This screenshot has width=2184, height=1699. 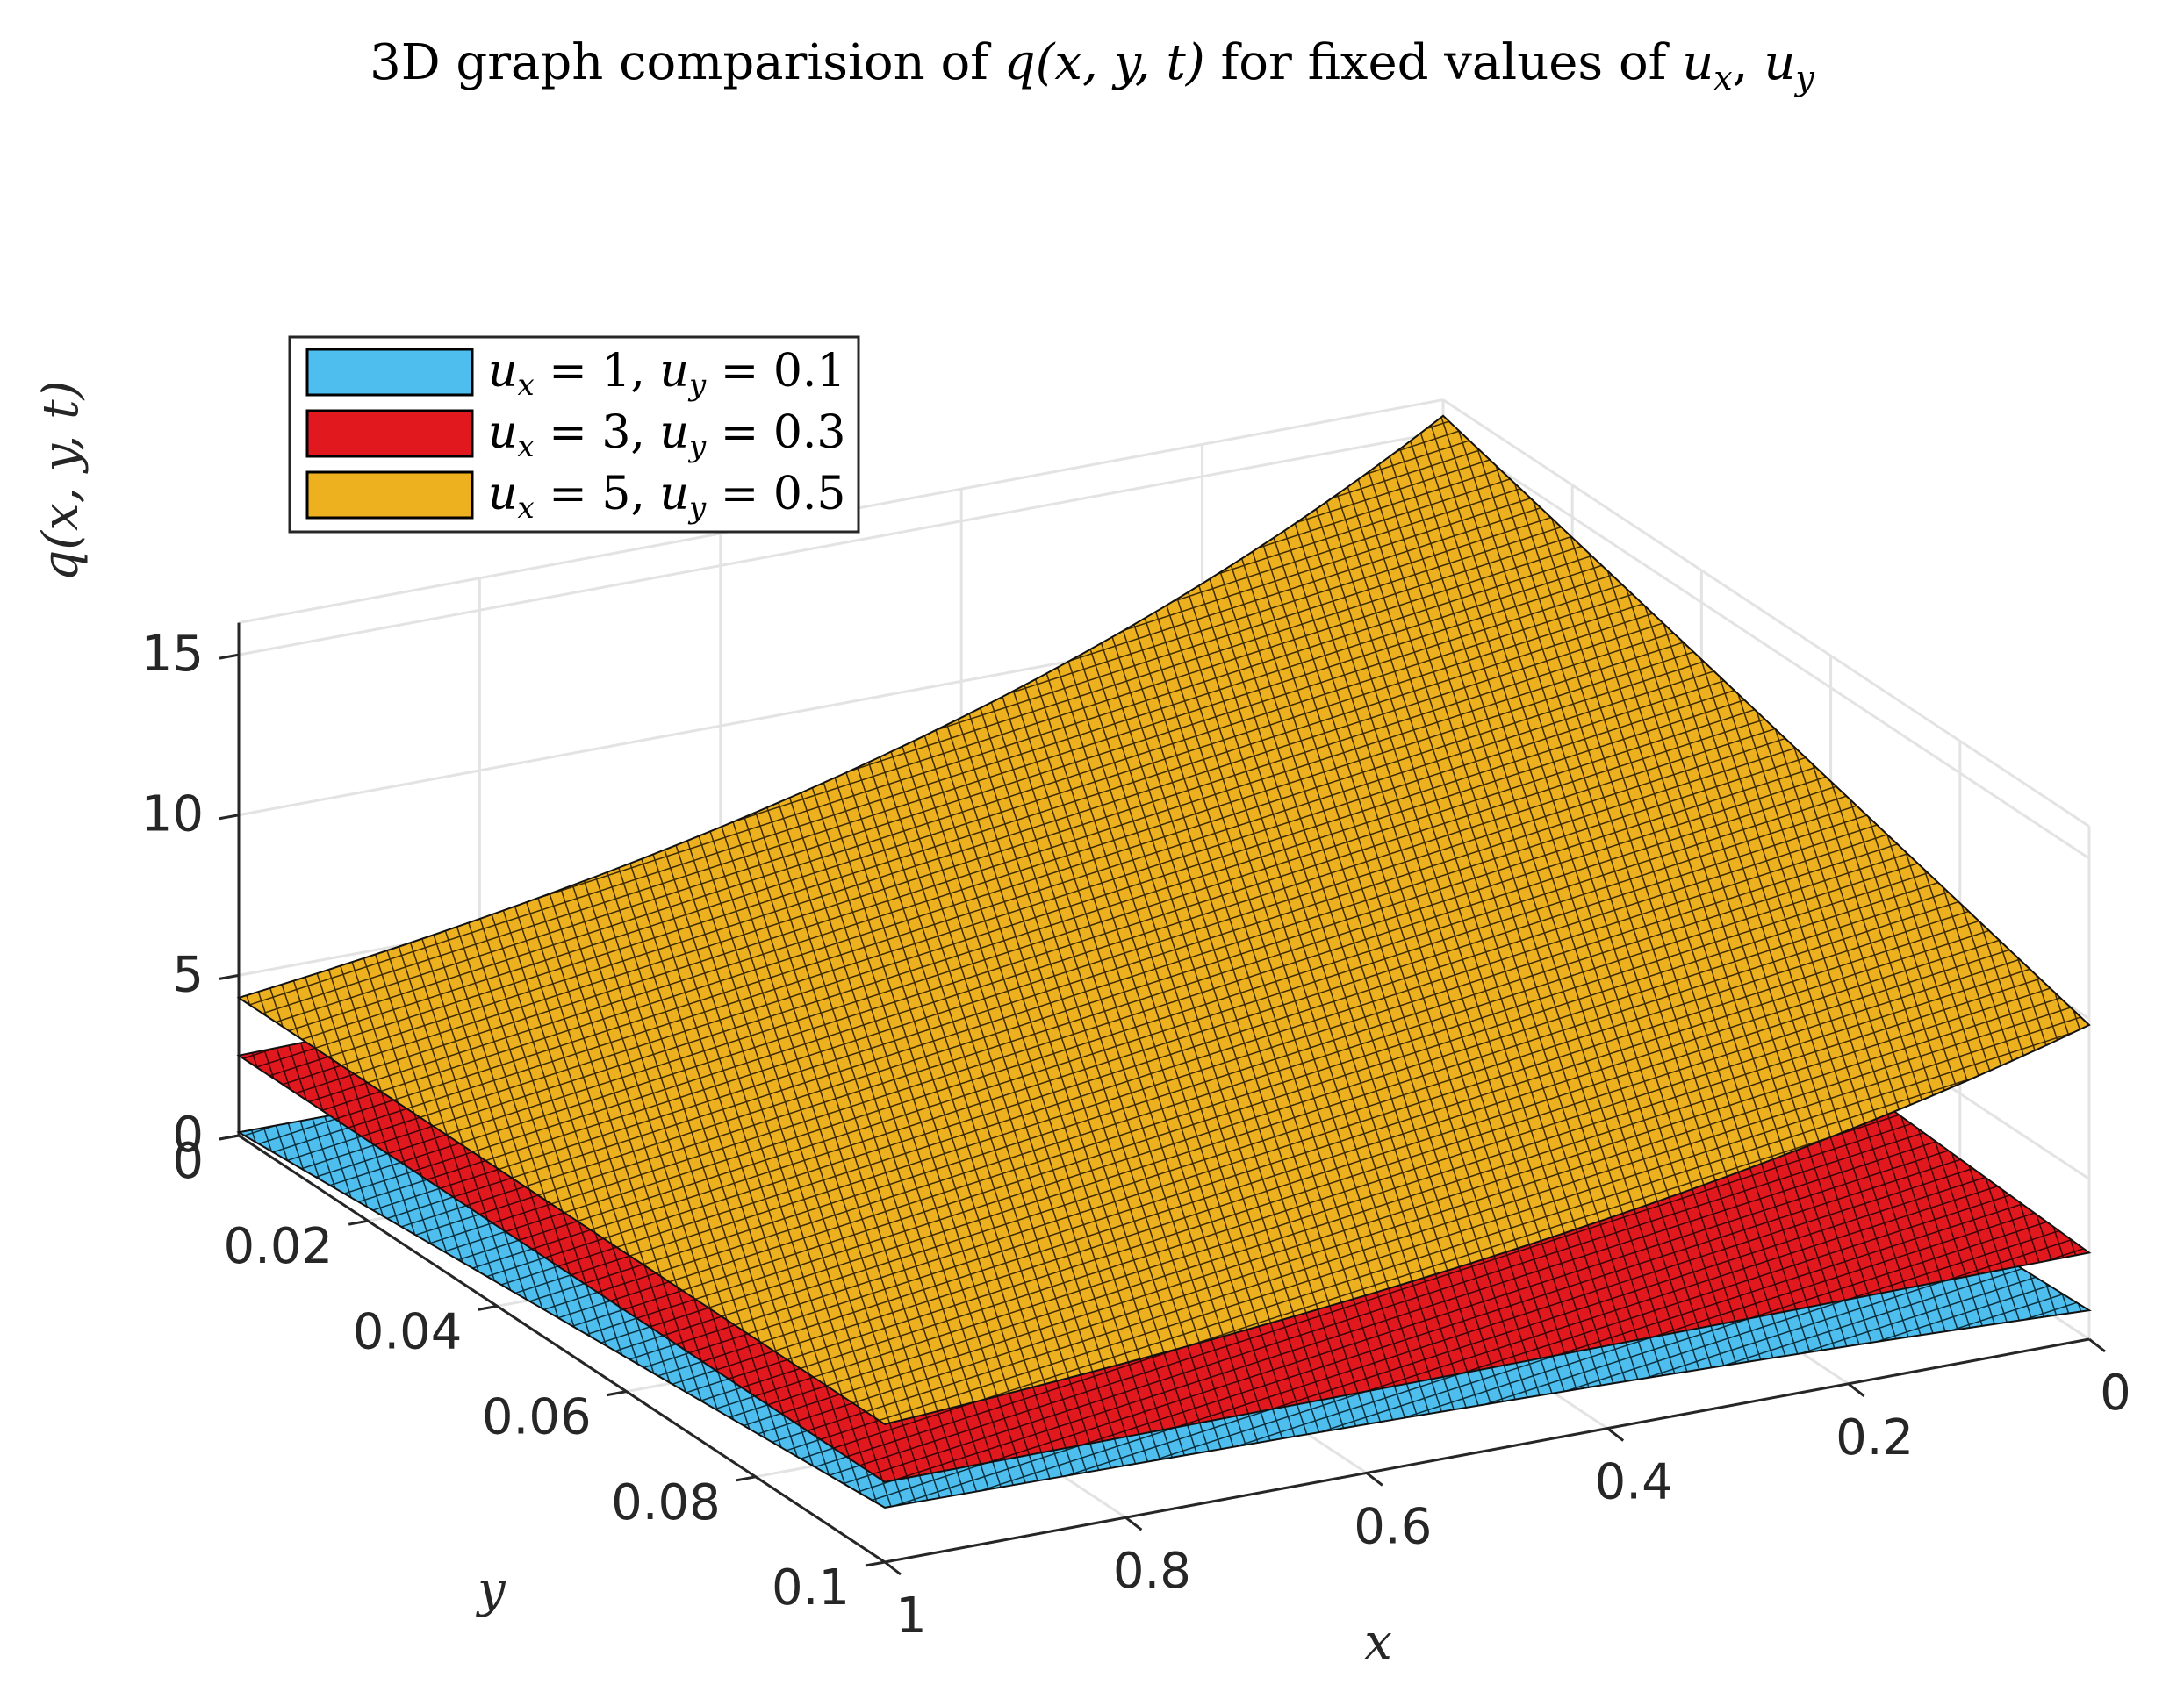 What do you see at coordinates (841, 543) in the screenshot?
I see `wall-grid-z` at bounding box center [841, 543].